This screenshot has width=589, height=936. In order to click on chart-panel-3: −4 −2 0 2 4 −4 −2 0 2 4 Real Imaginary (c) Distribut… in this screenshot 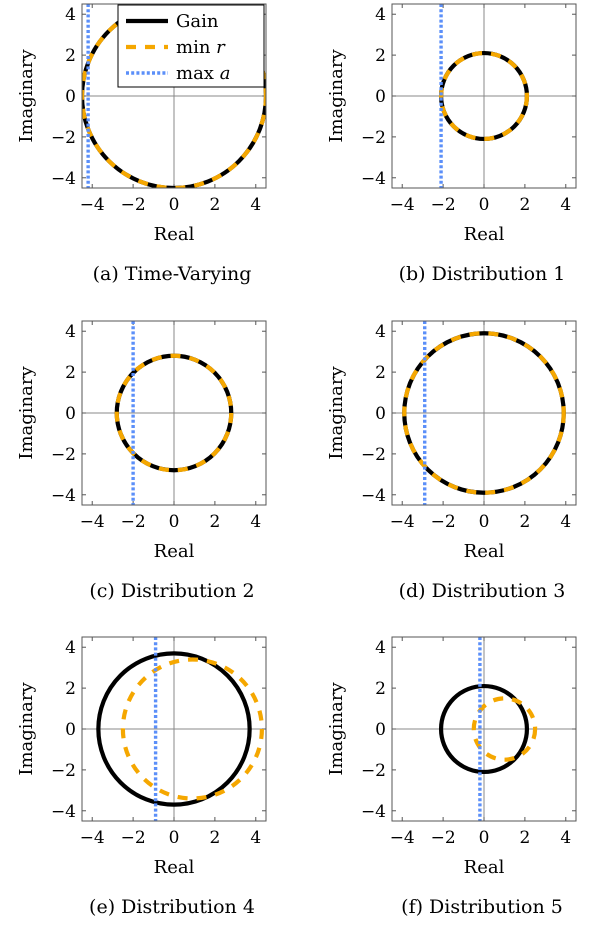, I will do `click(141, 461)`.